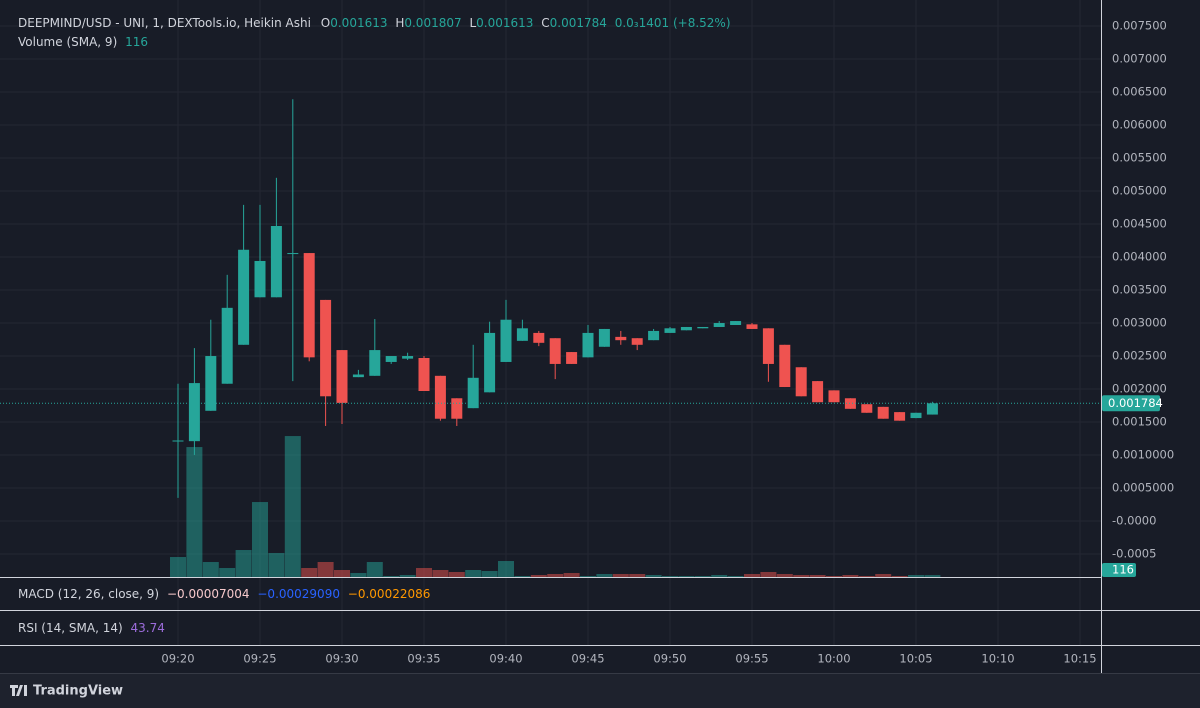  What do you see at coordinates (67, 42) in the screenshot?
I see `volume-label: Volume (SMA, 9)` at bounding box center [67, 42].